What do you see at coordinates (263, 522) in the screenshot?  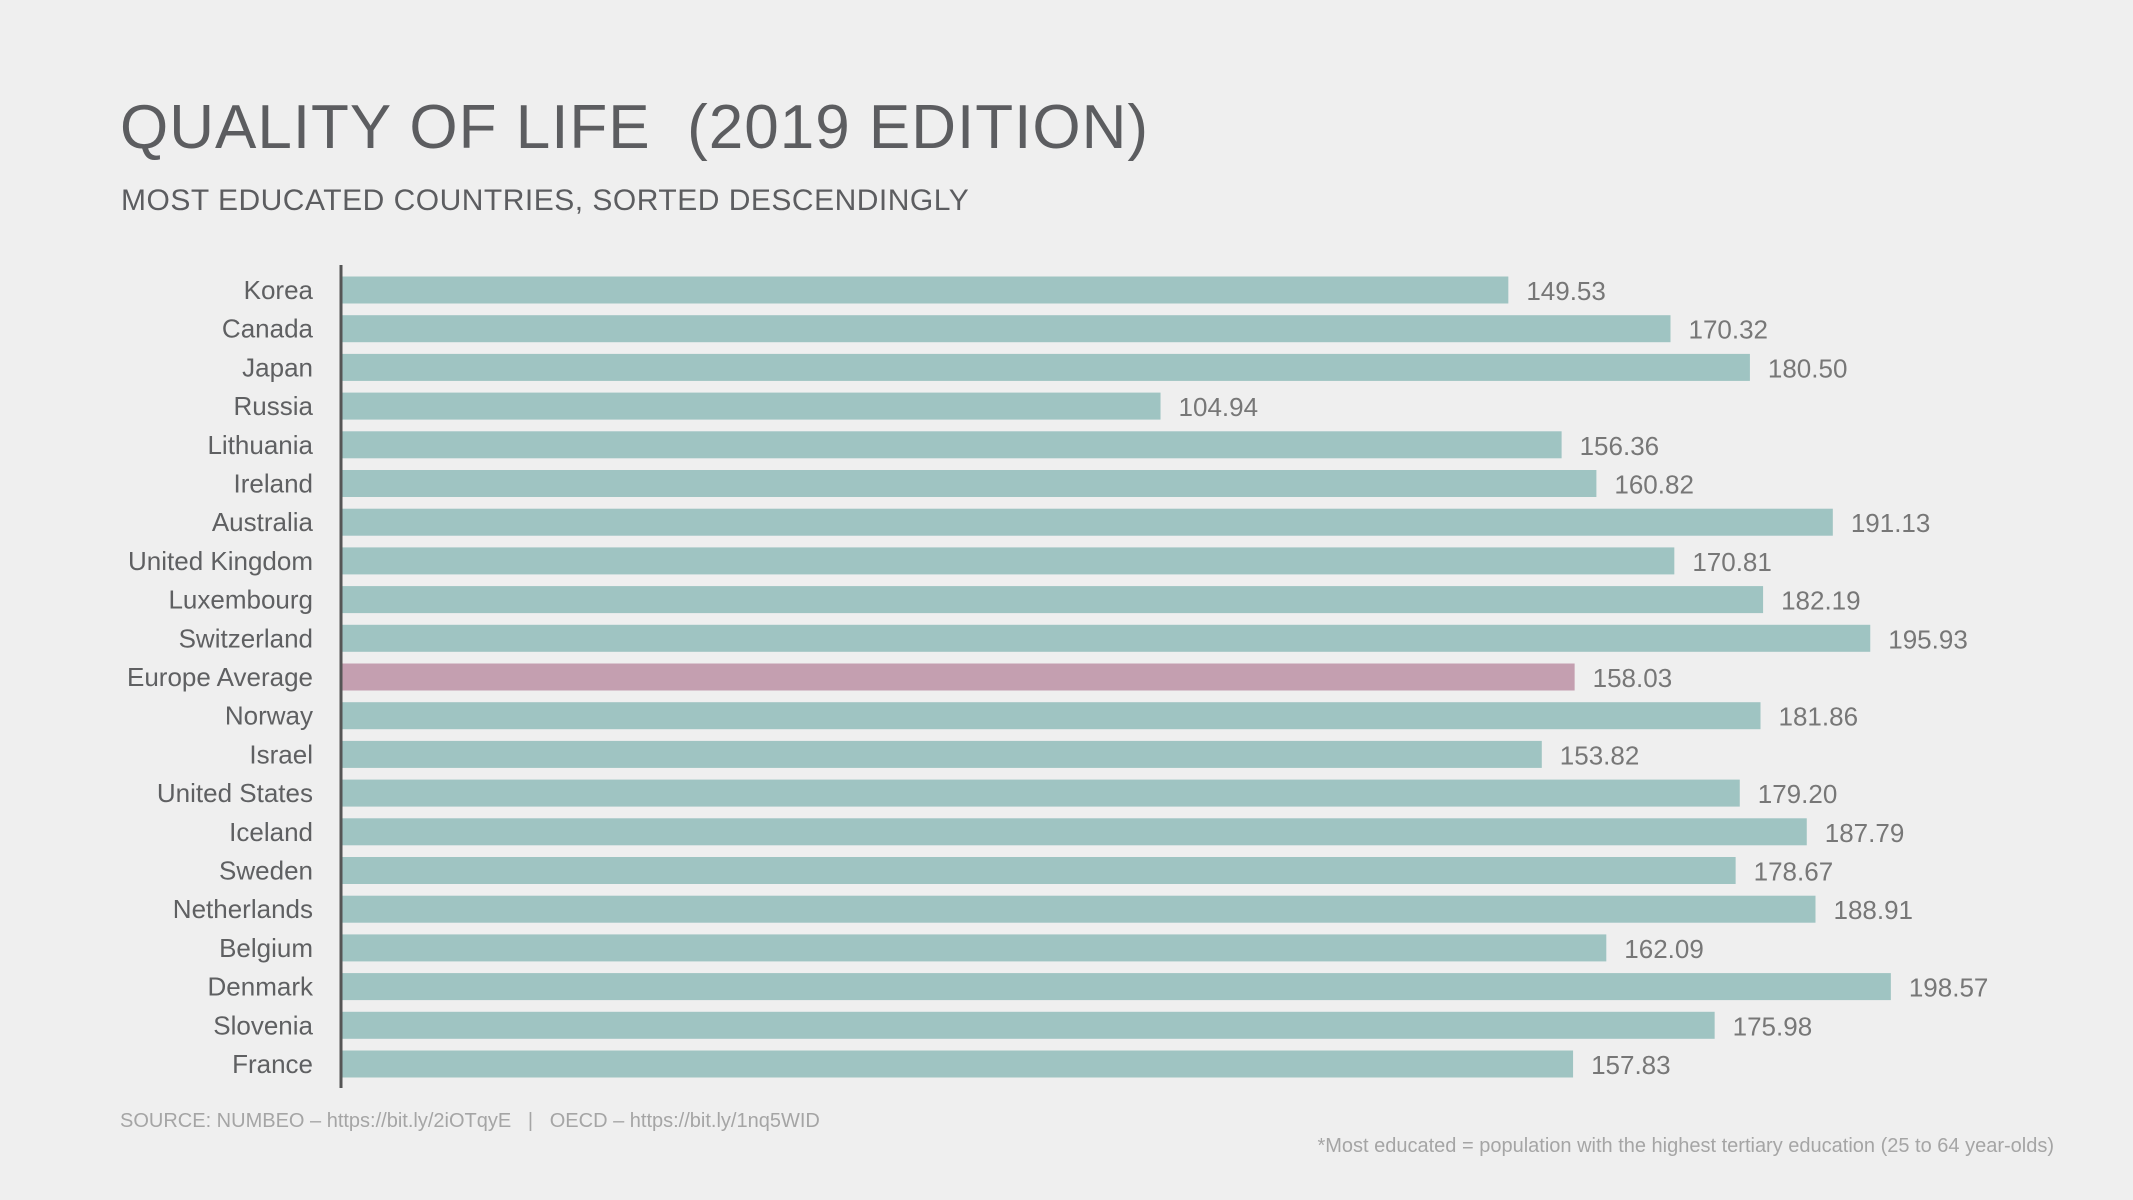 I see `category-label: Australia` at bounding box center [263, 522].